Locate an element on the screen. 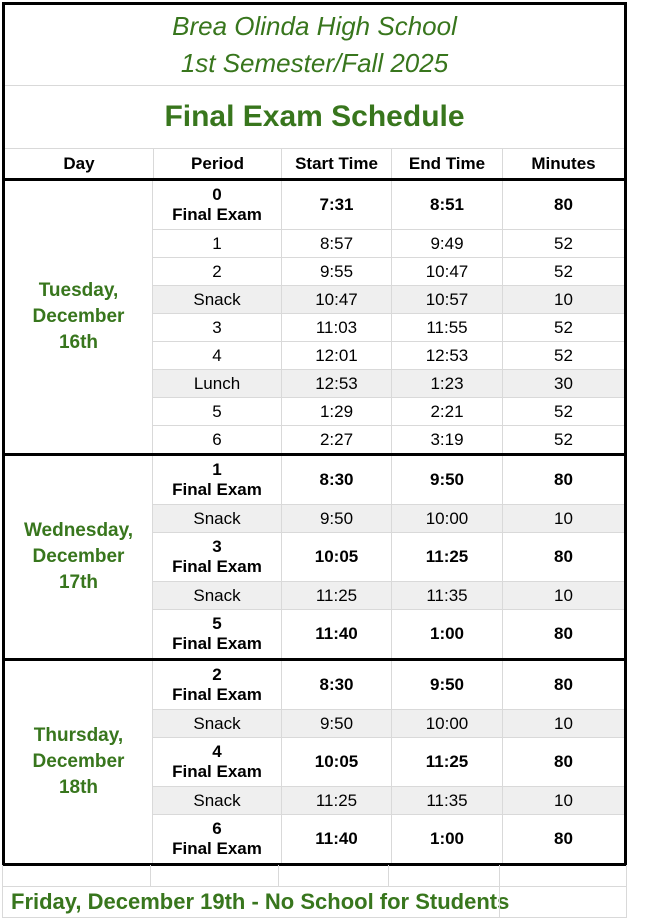 The height and width of the screenshot is (922, 648). schedule-row: 3 11:03 11:55 52 is located at coordinates (388, 327).